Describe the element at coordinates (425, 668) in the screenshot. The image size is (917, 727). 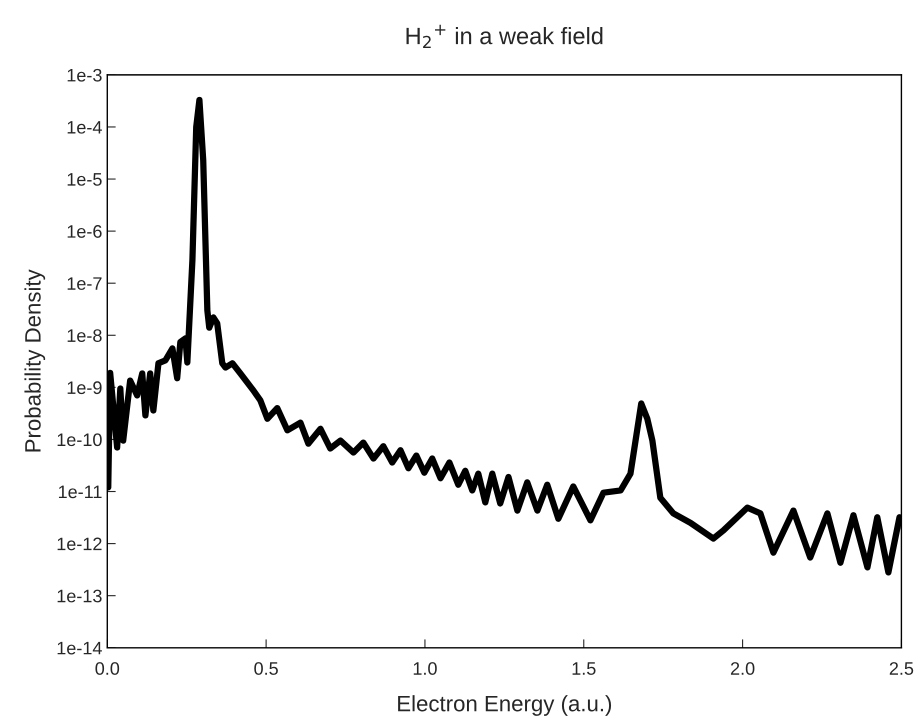
I see `x-tick-label: 1.0` at that location.